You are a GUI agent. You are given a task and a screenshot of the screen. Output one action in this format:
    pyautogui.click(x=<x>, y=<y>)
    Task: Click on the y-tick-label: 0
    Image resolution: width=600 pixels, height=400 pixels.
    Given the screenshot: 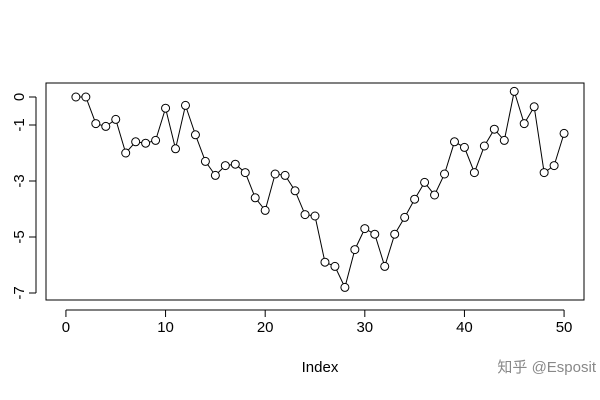 What is the action you would take?
    pyautogui.click(x=19, y=97)
    